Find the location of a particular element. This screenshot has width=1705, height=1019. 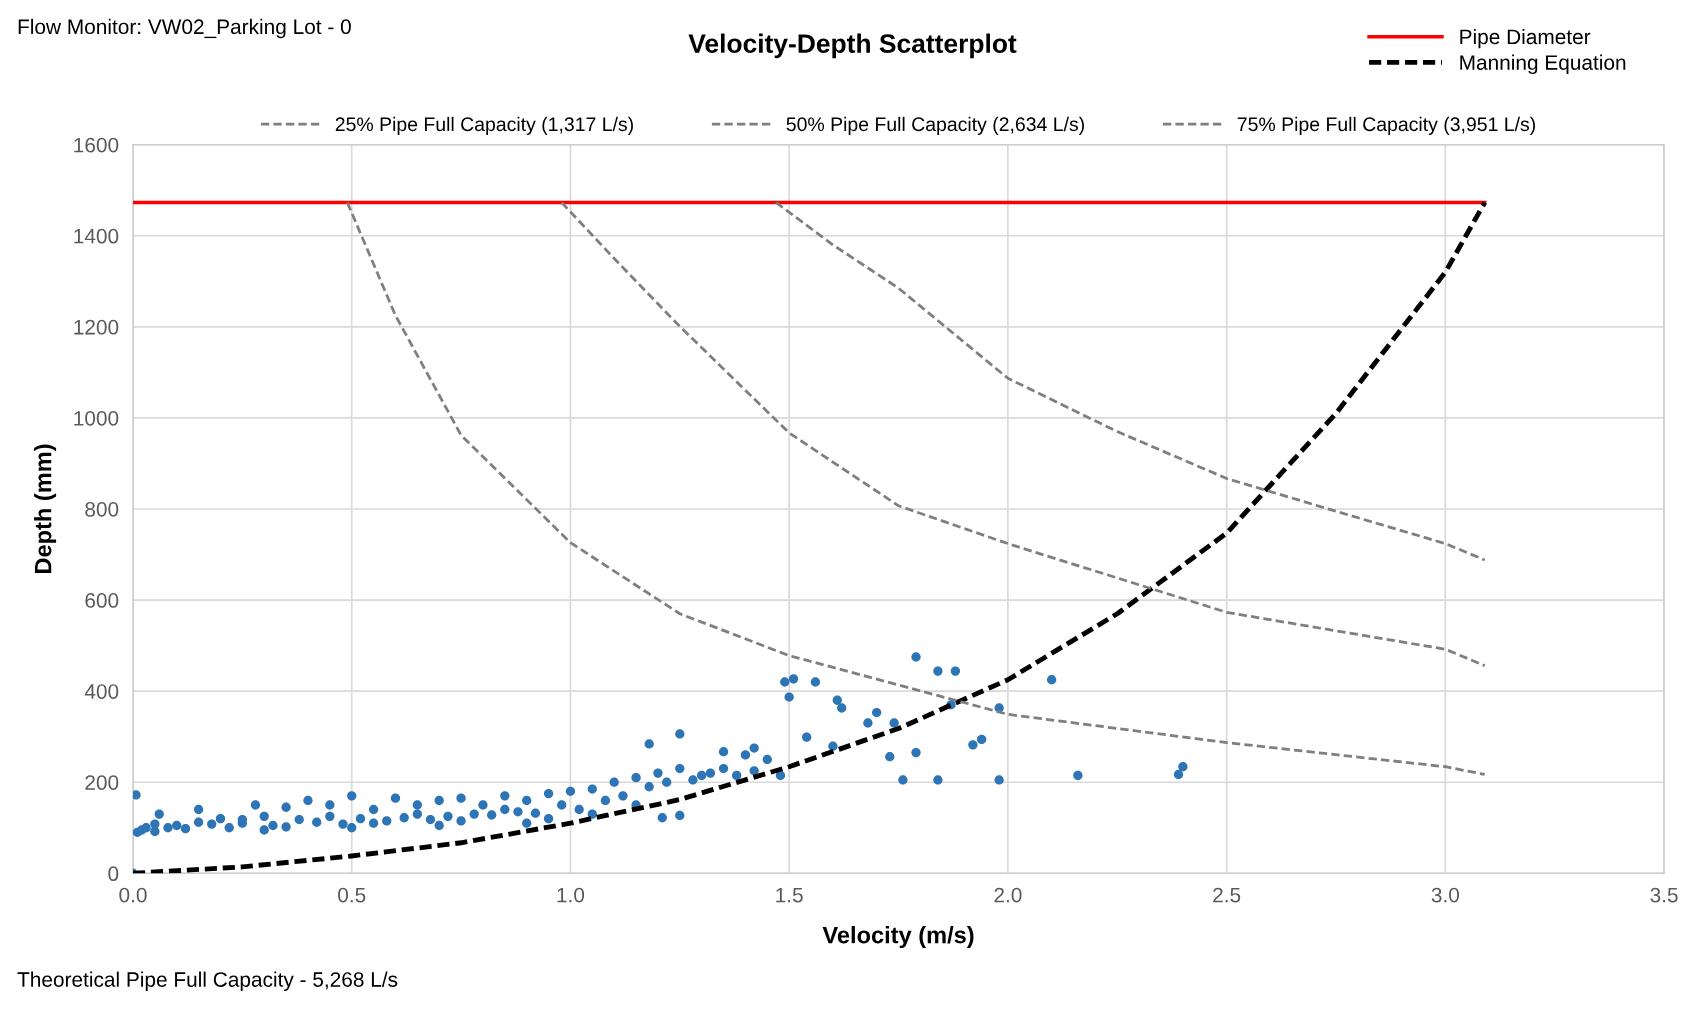

y-tick-label: 600 is located at coordinates (102, 600).